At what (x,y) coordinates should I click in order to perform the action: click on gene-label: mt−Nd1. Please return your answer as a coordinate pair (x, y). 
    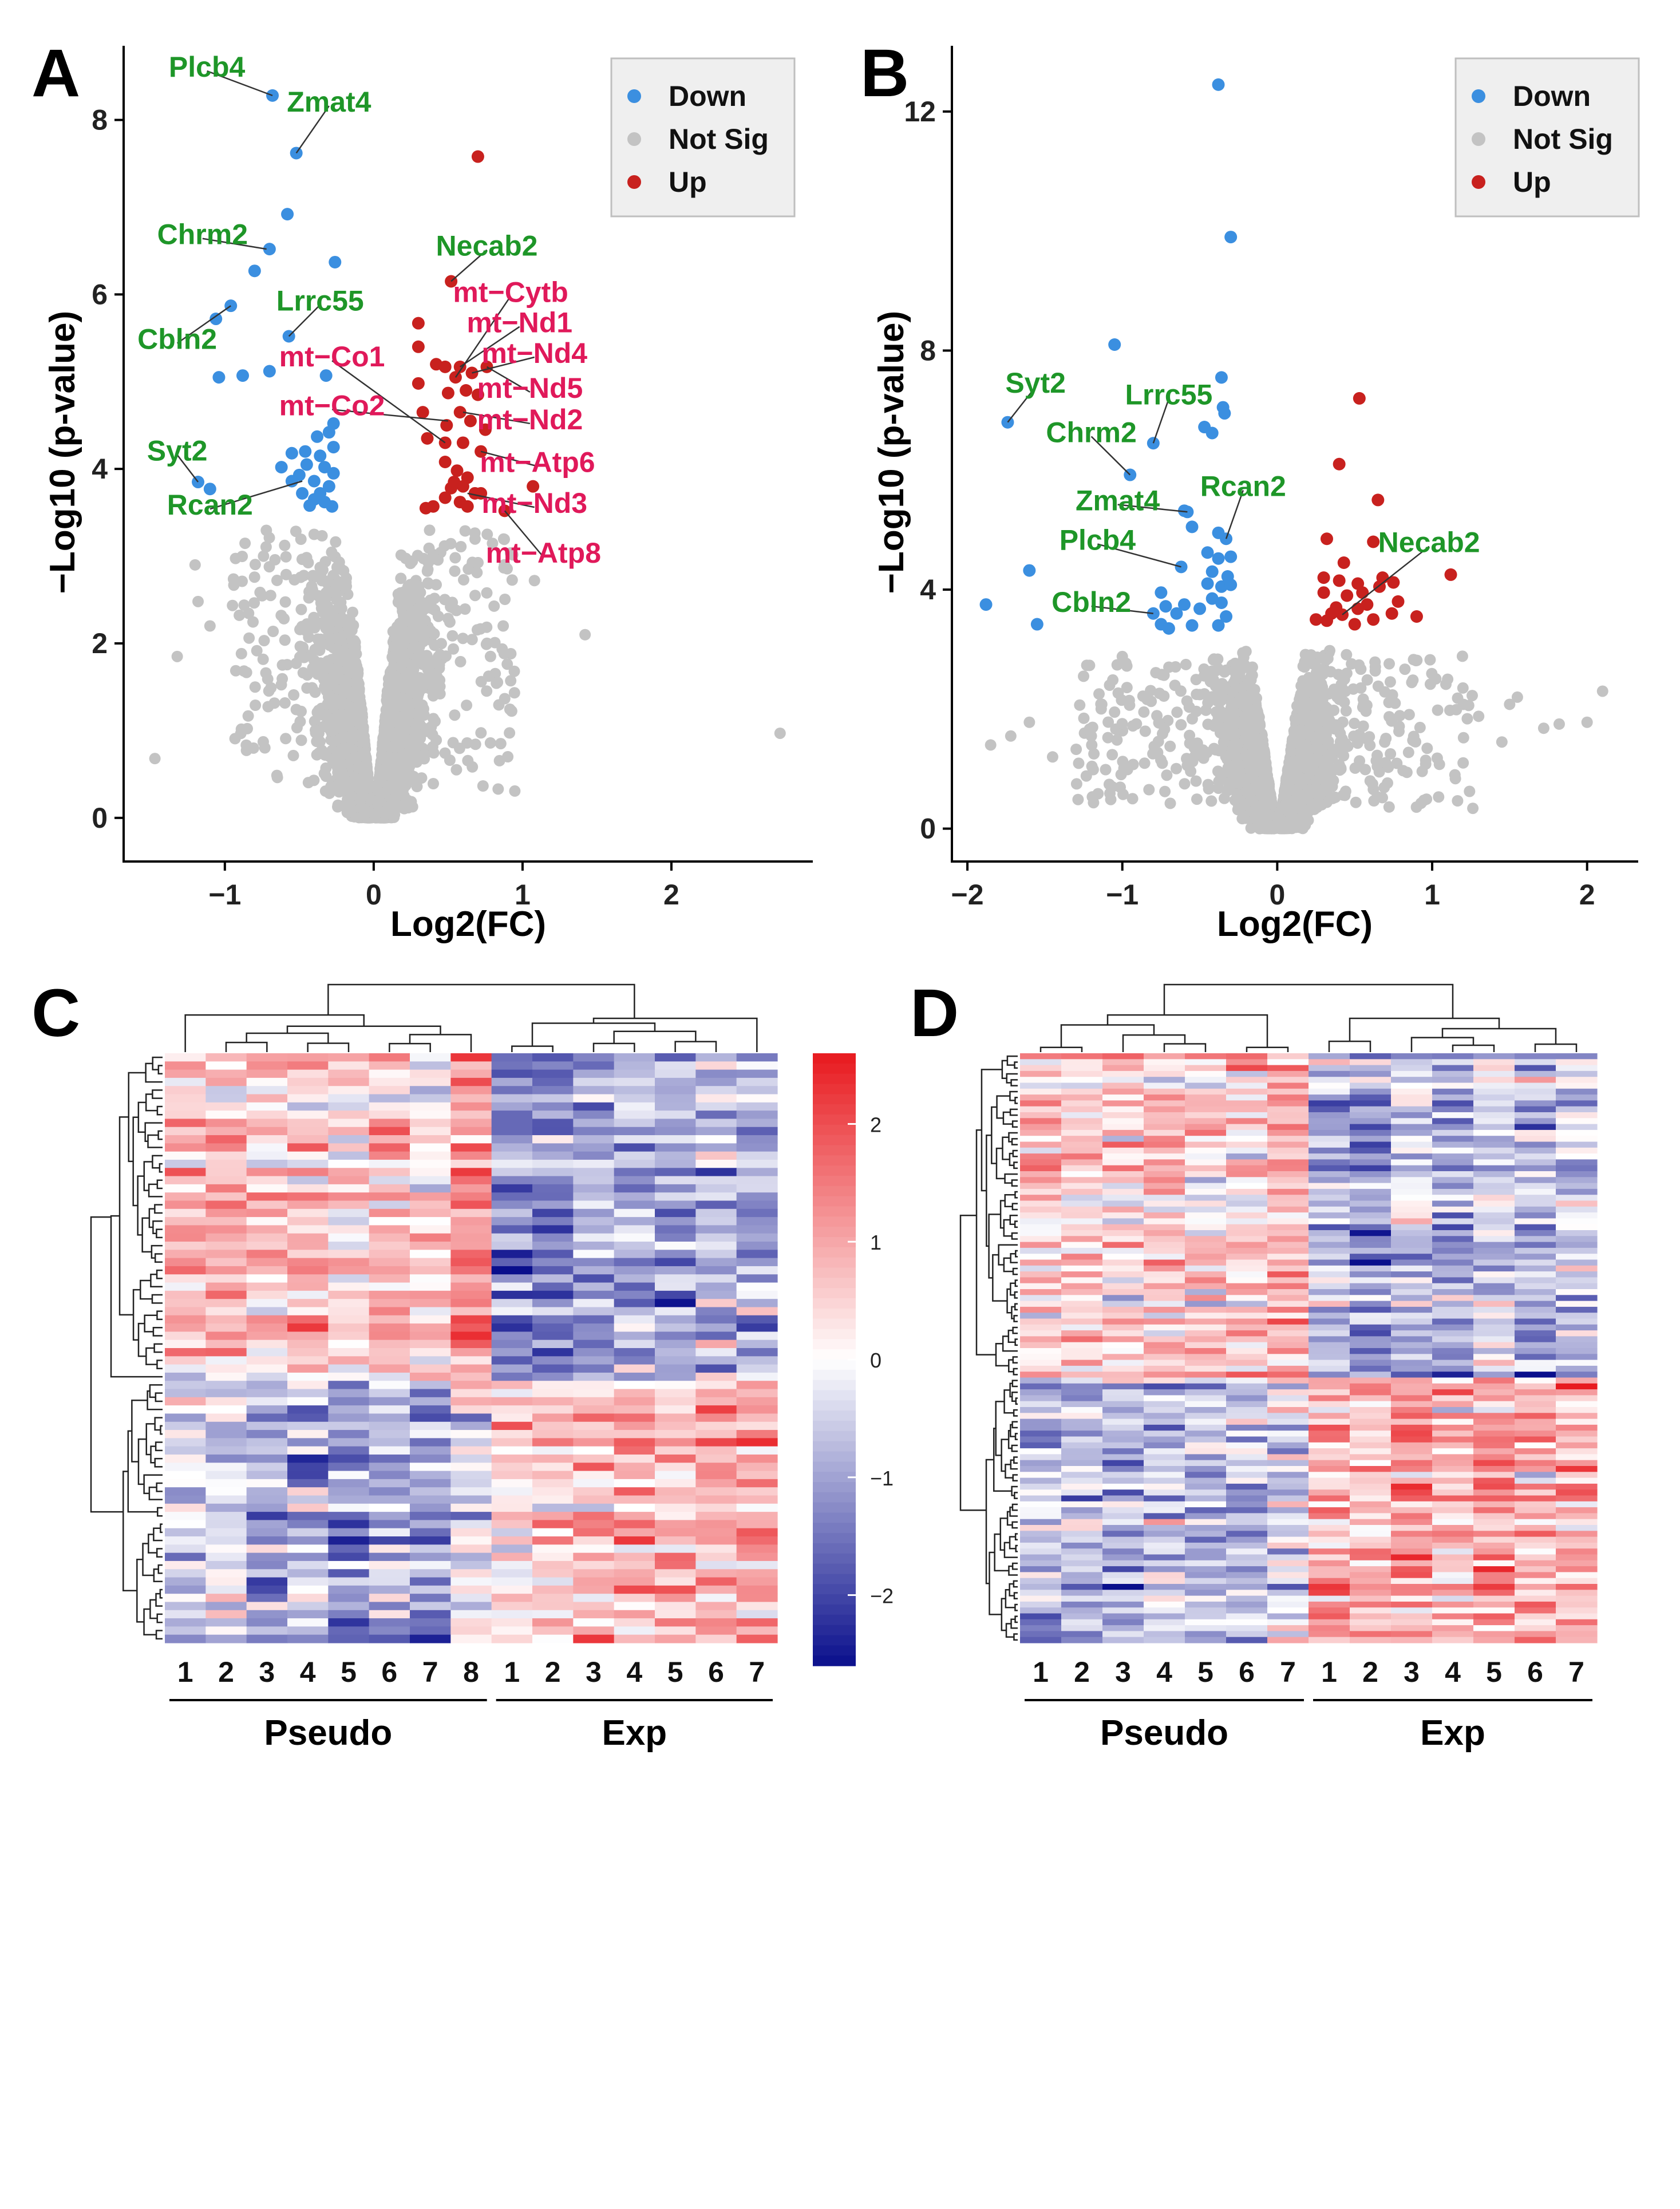
    Looking at the image, I should click on (519, 323).